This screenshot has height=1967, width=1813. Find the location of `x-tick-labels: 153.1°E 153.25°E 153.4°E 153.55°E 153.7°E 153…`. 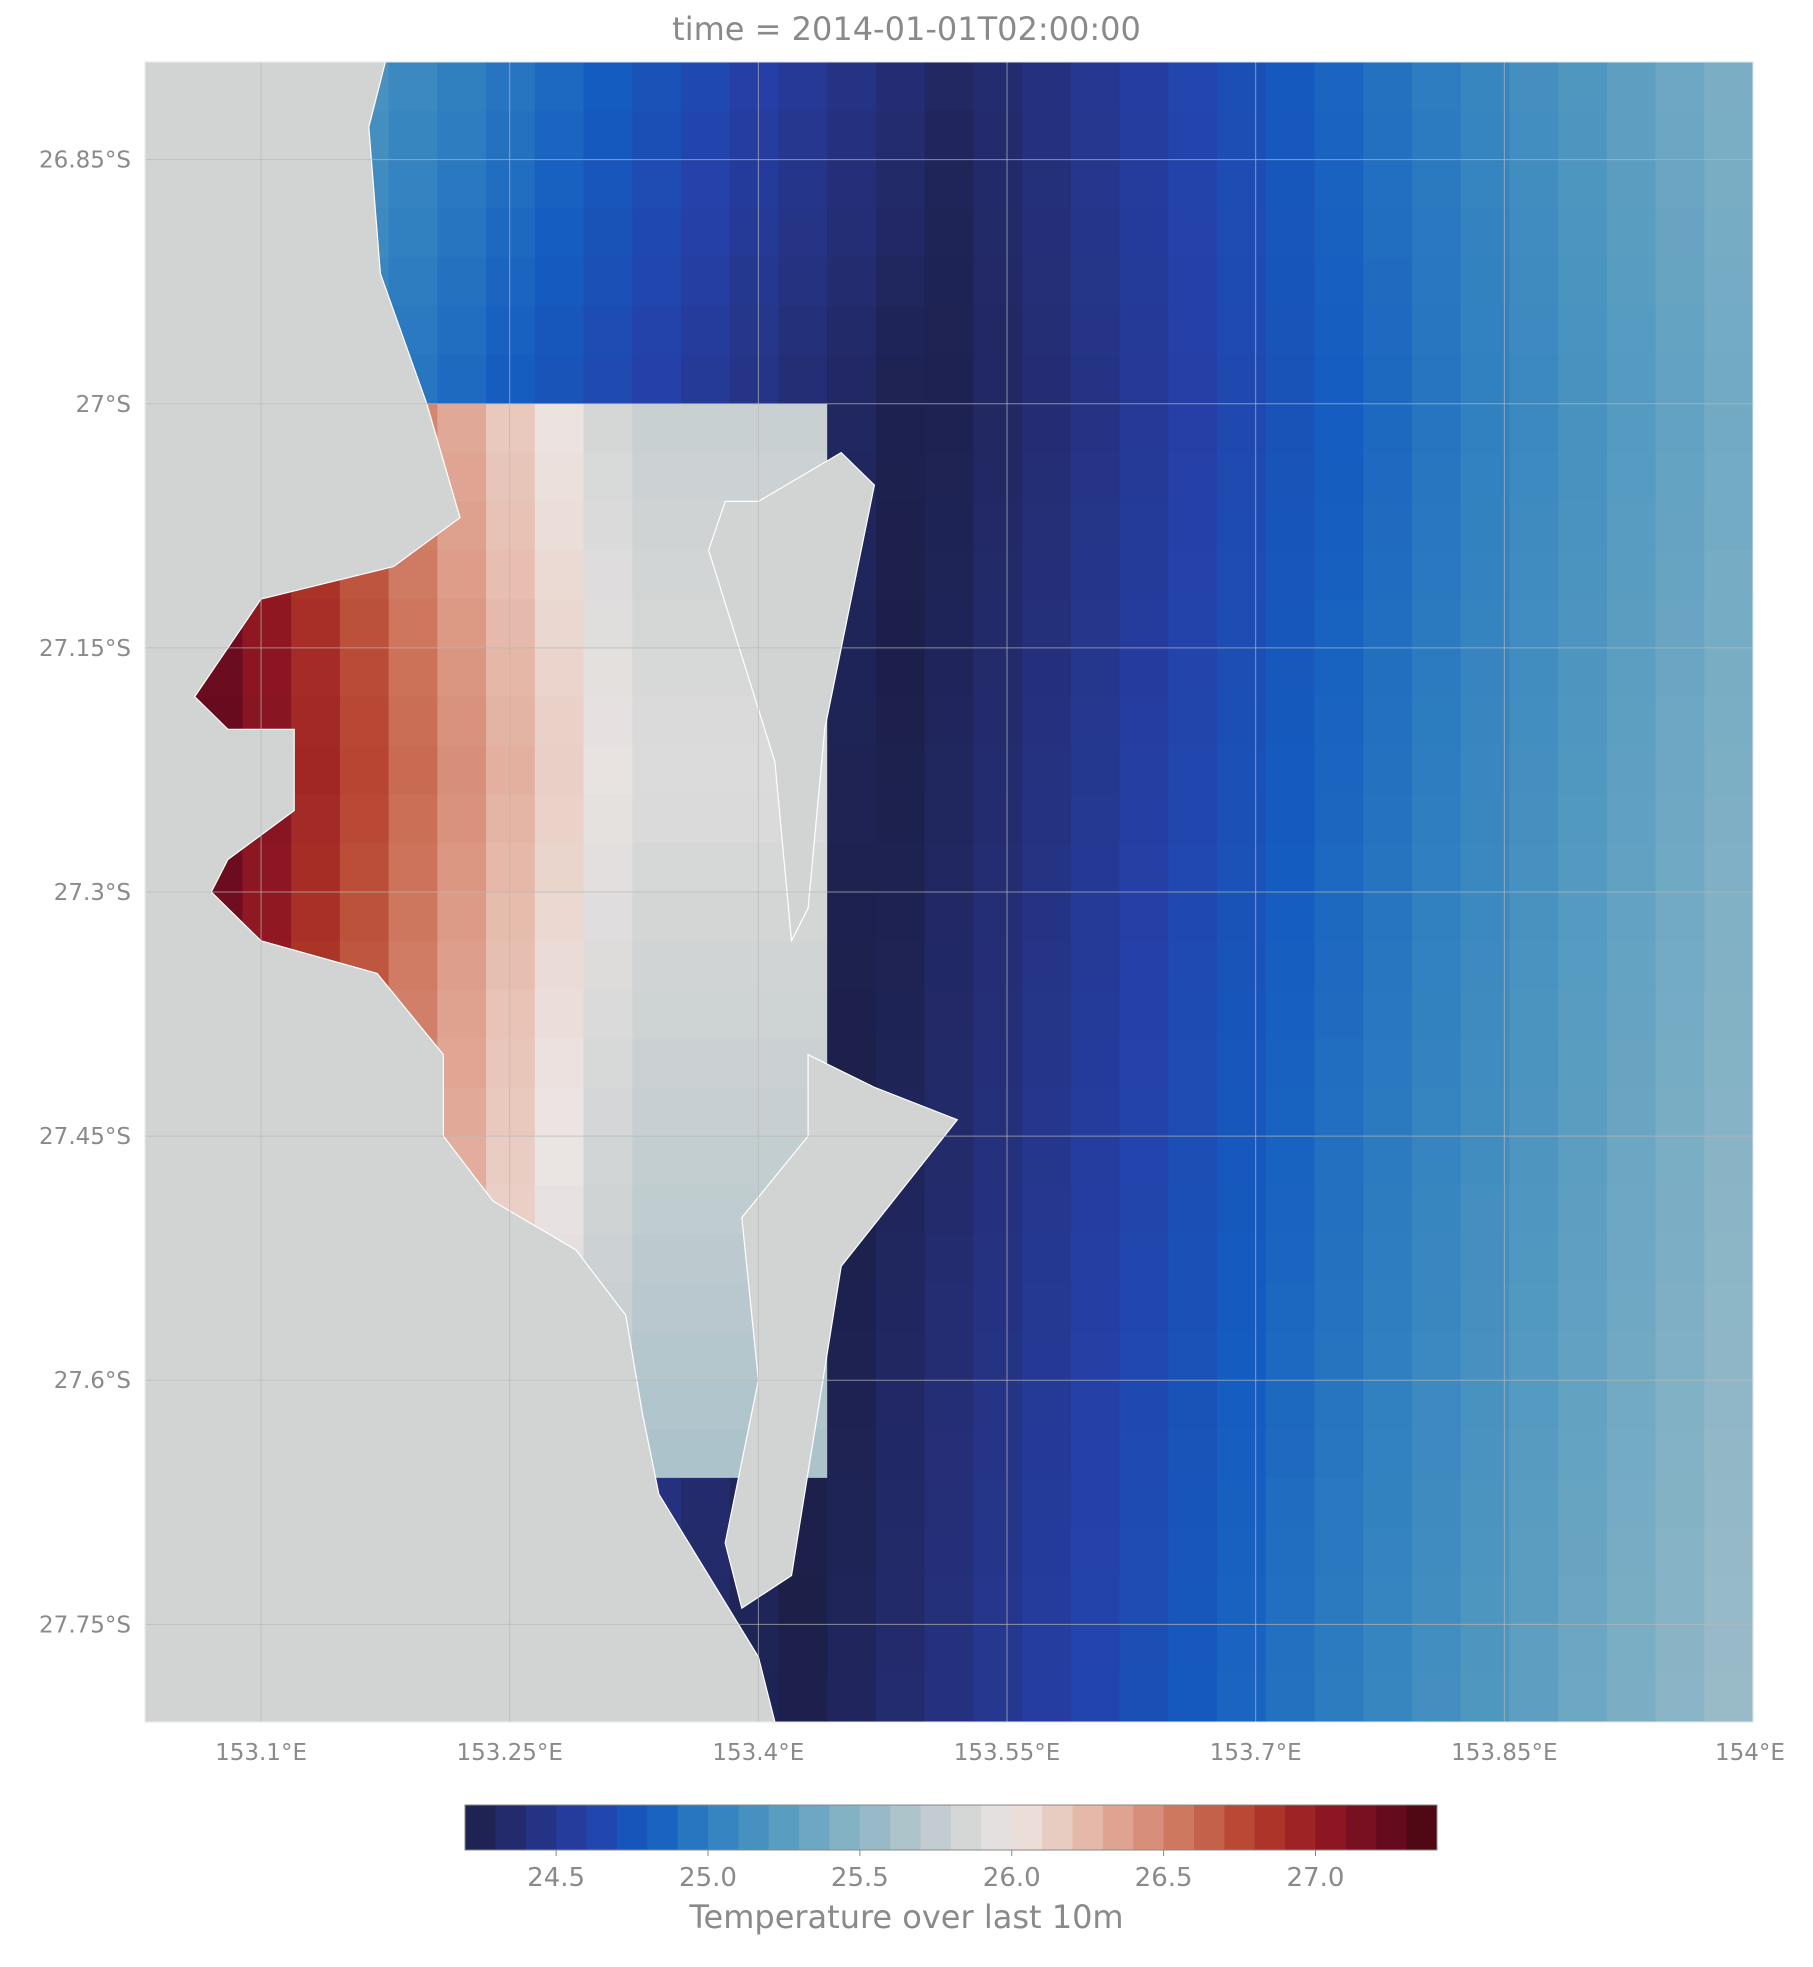

x-tick-labels: 153.1°E 153.25°E 153.4°E 153.55°E 153.7°E 153… is located at coordinates (1000, 1753).